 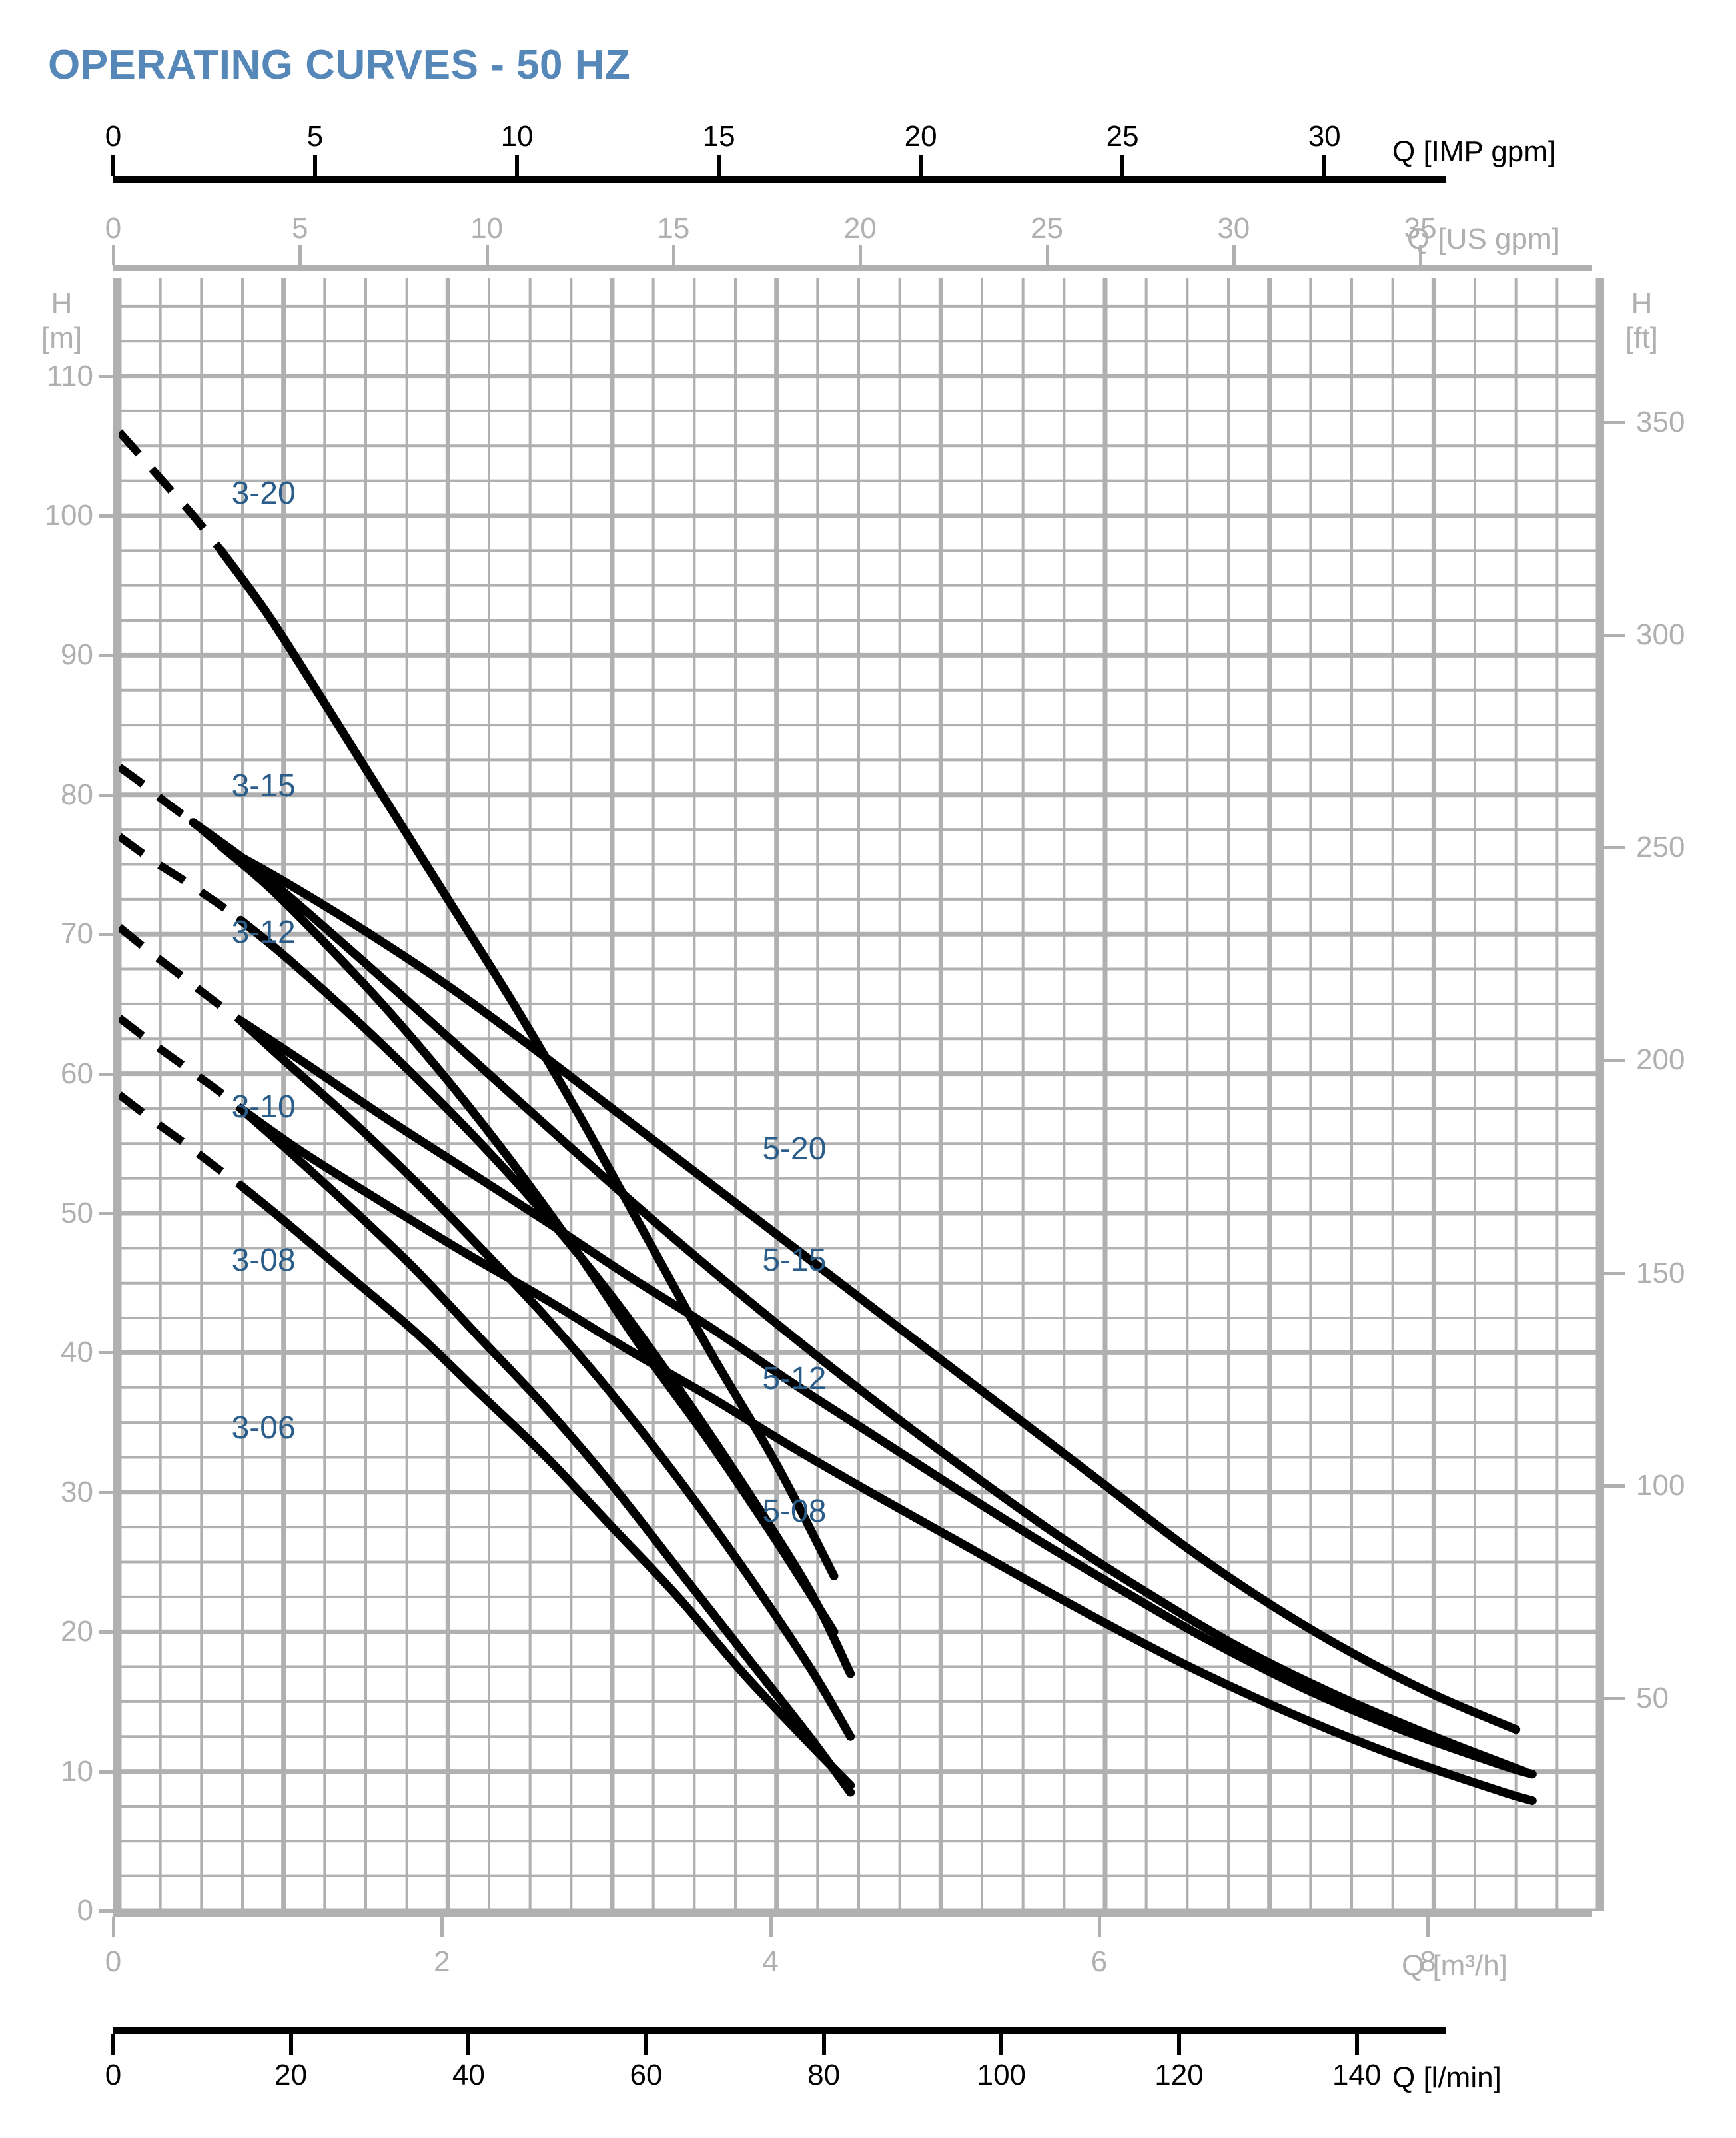 What do you see at coordinates (263, 933) in the screenshot?
I see `curve-label-3-12: 3-12` at bounding box center [263, 933].